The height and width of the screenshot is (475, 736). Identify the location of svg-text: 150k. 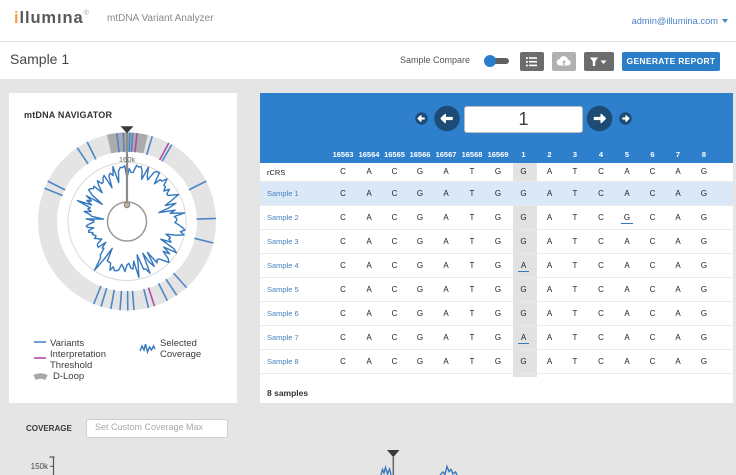
(40, 466).